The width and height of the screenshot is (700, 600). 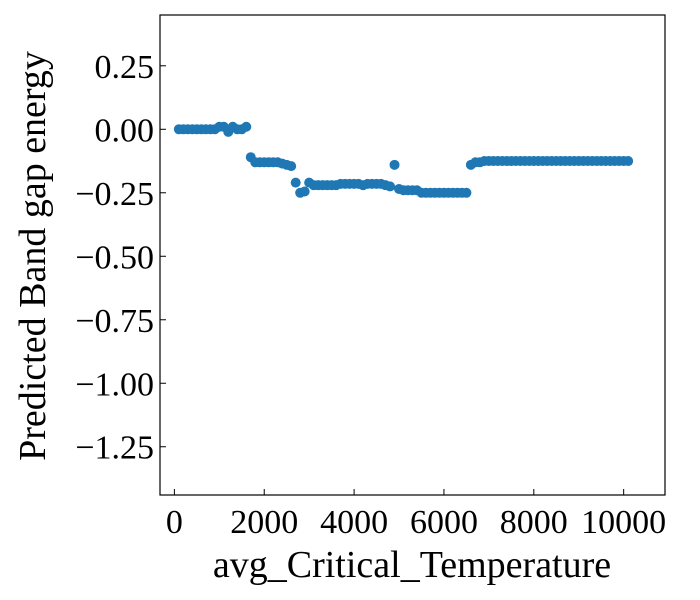 What do you see at coordinates (125, 67) in the screenshot?
I see `y-tick-label: 0.25` at bounding box center [125, 67].